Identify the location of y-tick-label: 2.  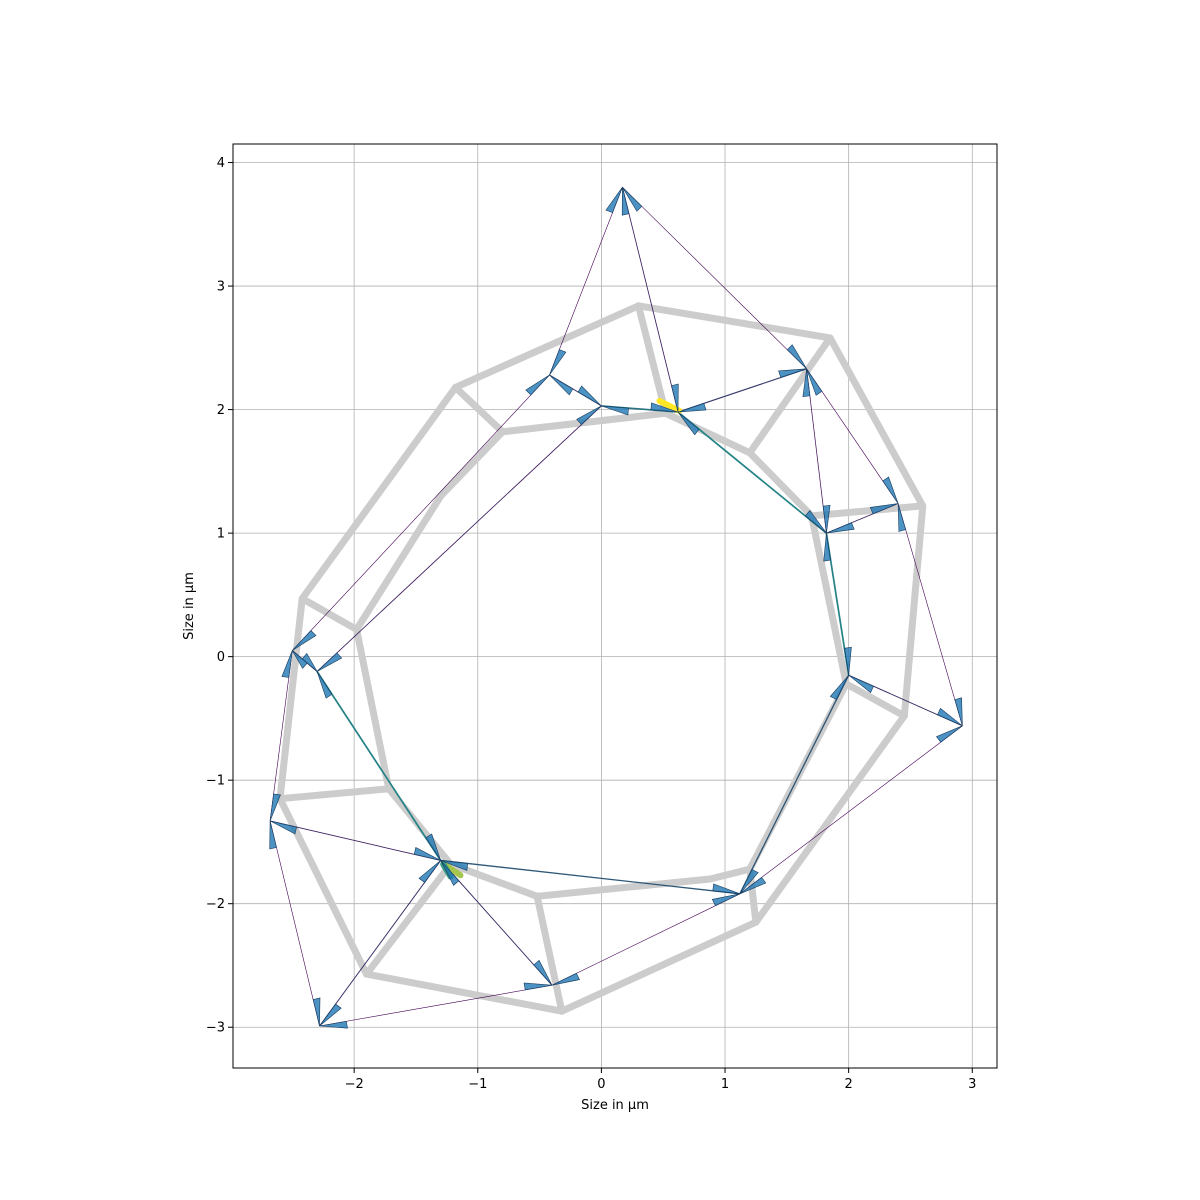
(221, 410).